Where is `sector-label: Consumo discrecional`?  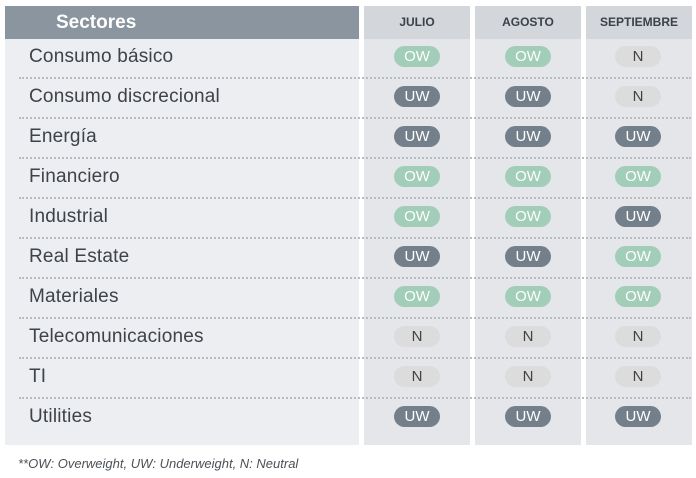 sector-label: Consumo discrecional is located at coordinates (124, 96).